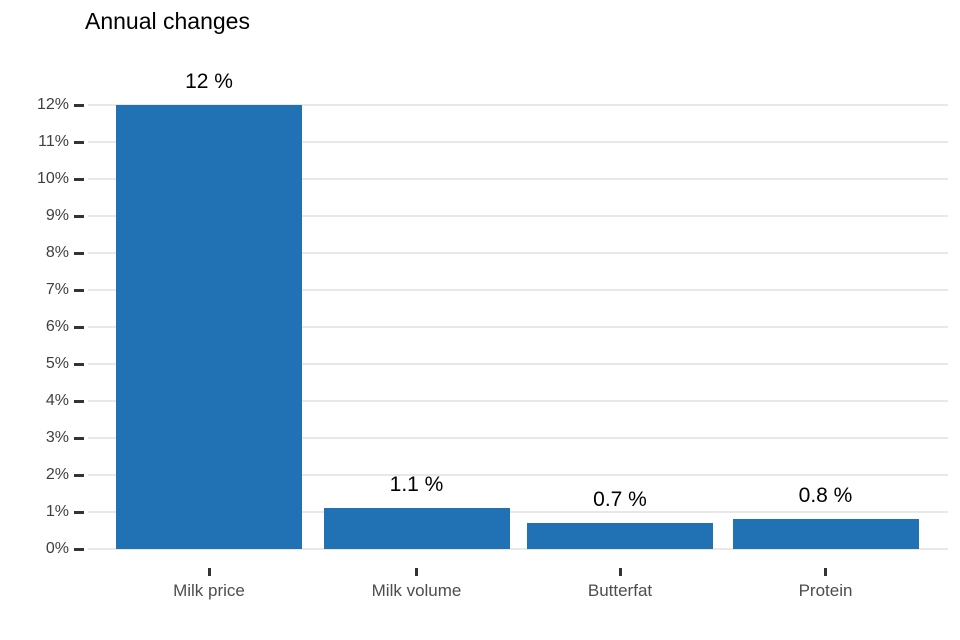 The image size is (960, 640). Describe the element at coordinates (57, 437) in the screenshot. I see `y-axis-label: 3%` at that location.